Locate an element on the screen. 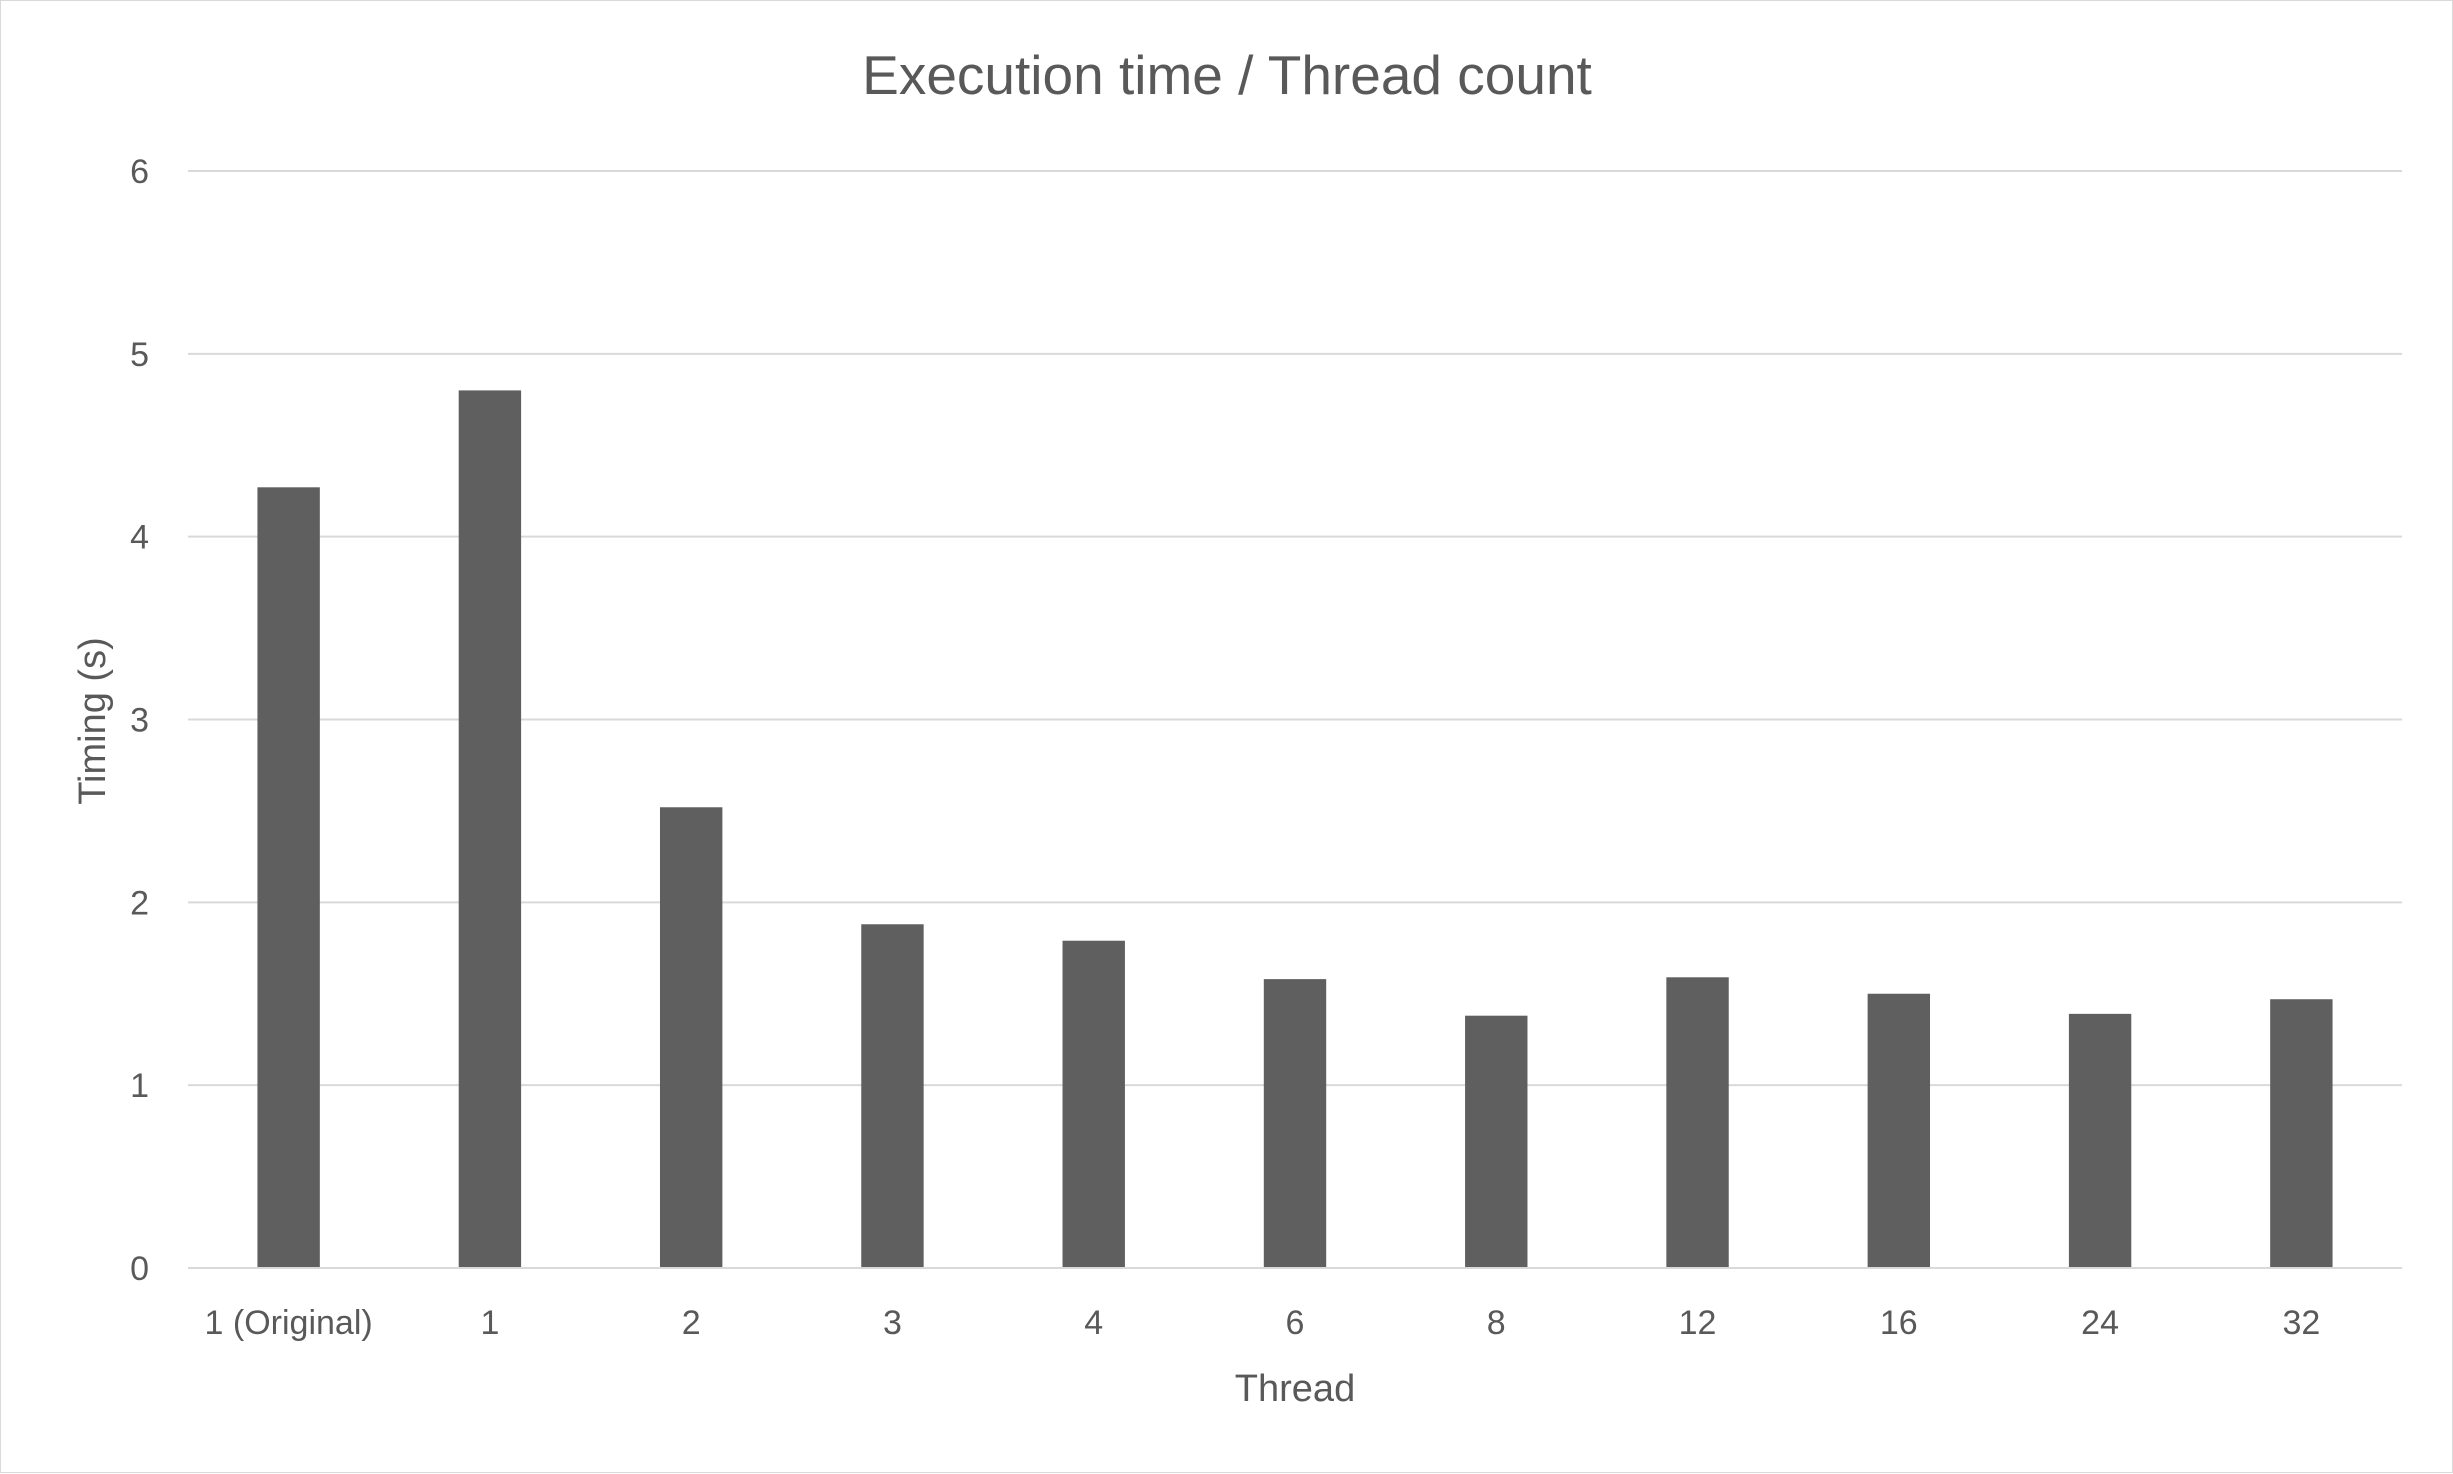  y-axis-tick-labels: 0 1 2 3 4 5 6 is located at coordinates (139, 720).